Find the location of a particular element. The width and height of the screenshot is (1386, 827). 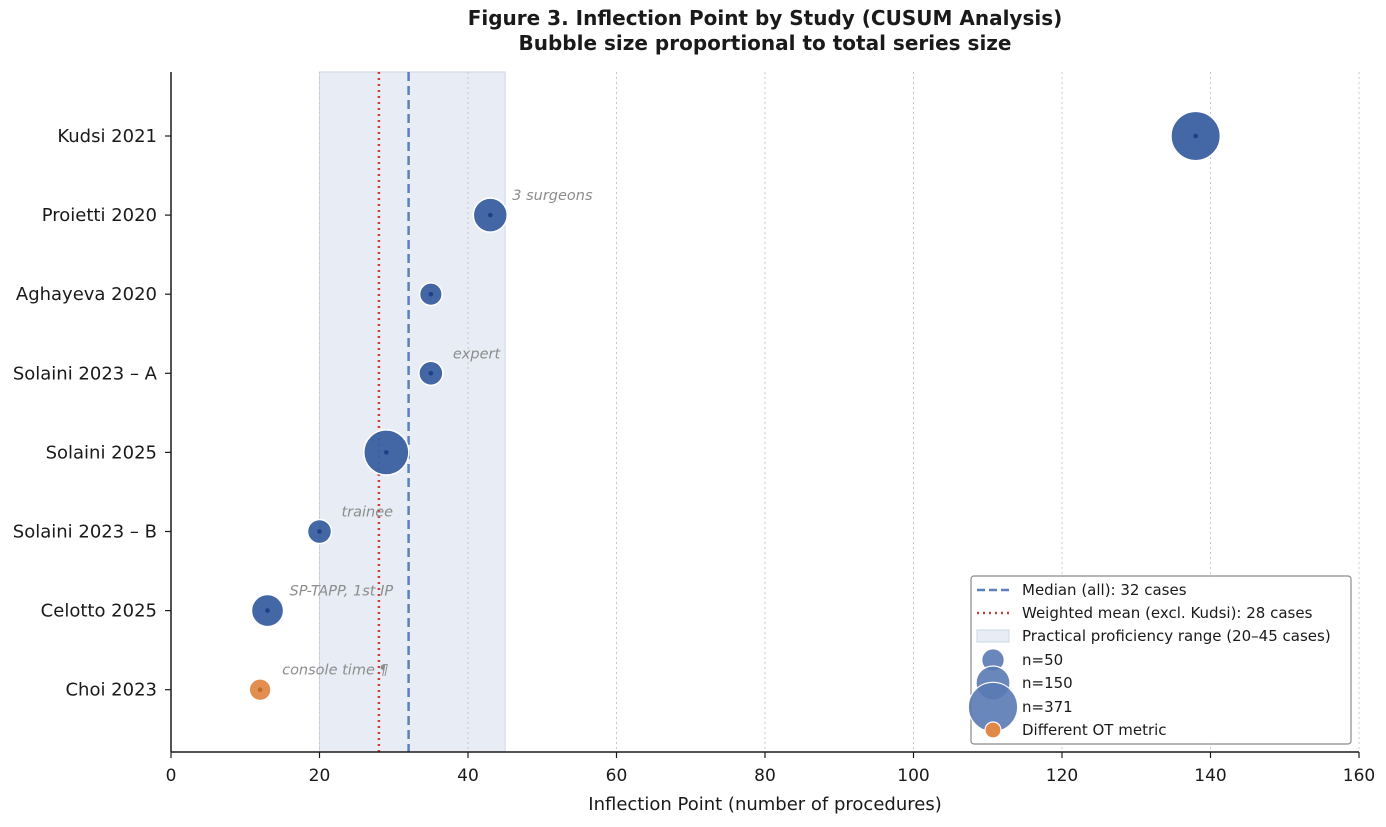

legend-label: n=150 is located at coordinates (1047, 683).